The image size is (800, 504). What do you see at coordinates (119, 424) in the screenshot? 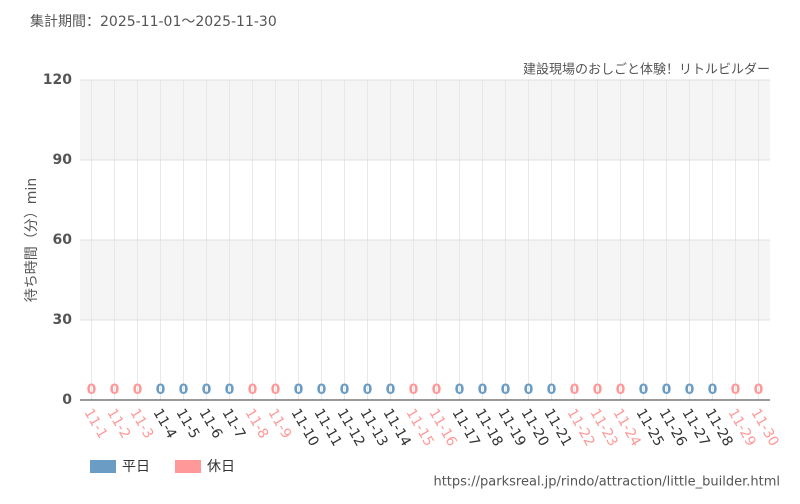
I see `x-tick-label: 11-2` at bounding box center [119, 424].